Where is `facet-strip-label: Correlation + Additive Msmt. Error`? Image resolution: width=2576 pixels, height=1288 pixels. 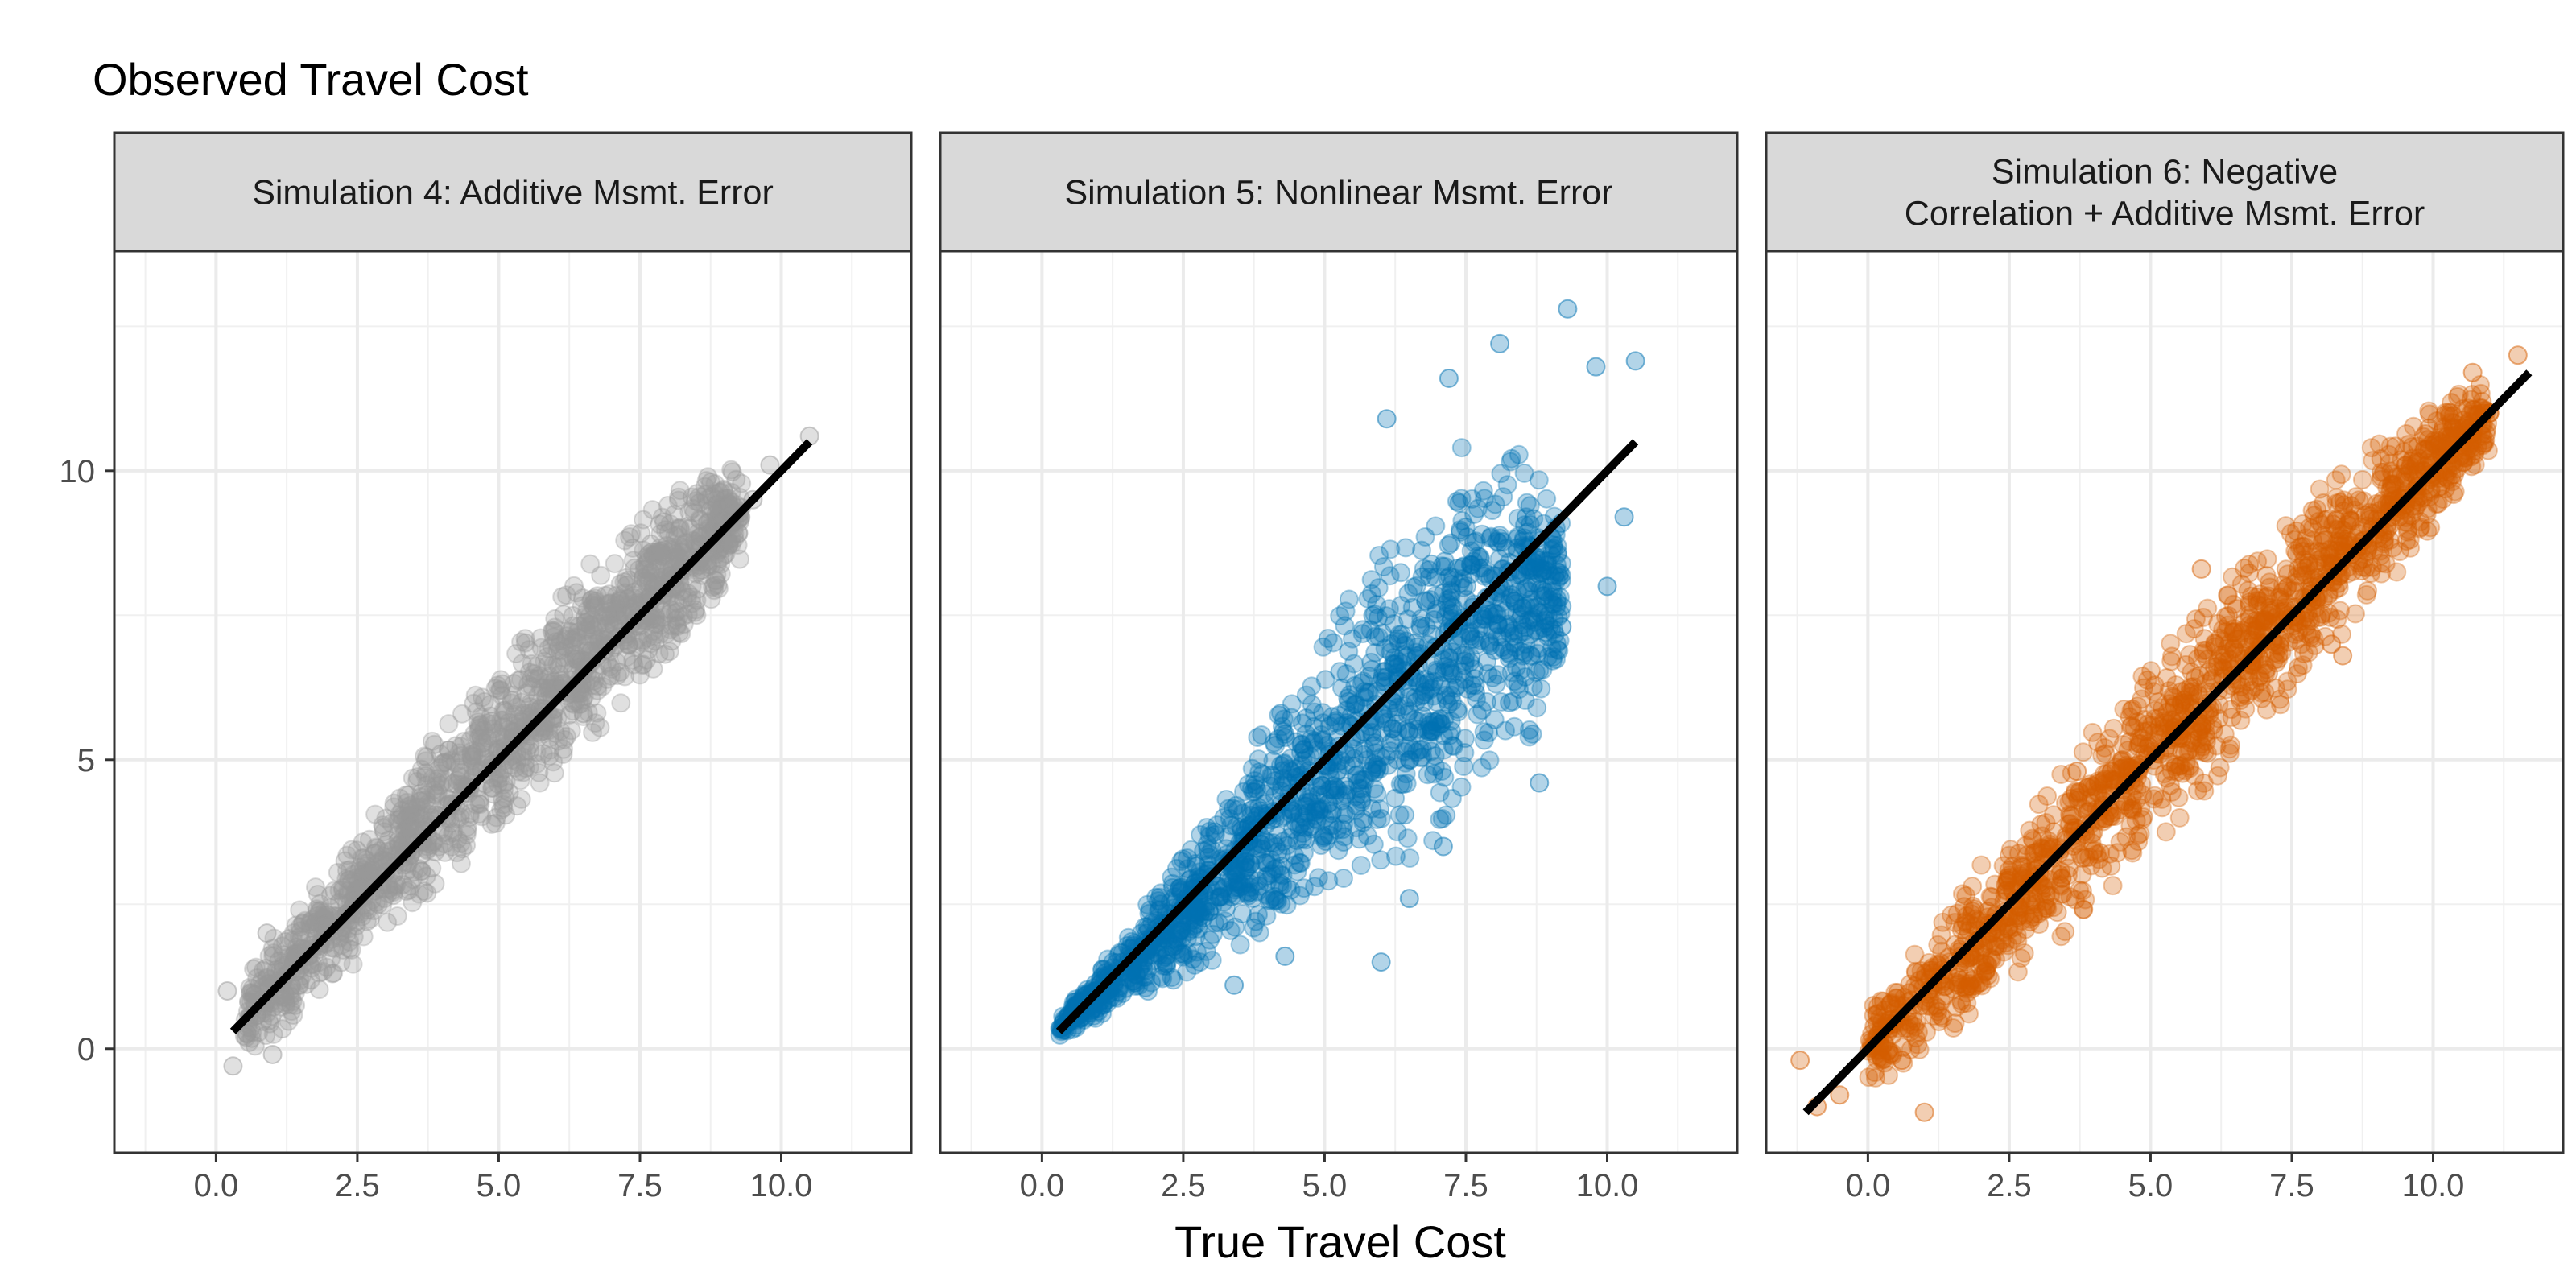 facet-strip-label: Correlation + Additive Msmt. Error is located at coordinates (2165, 214).